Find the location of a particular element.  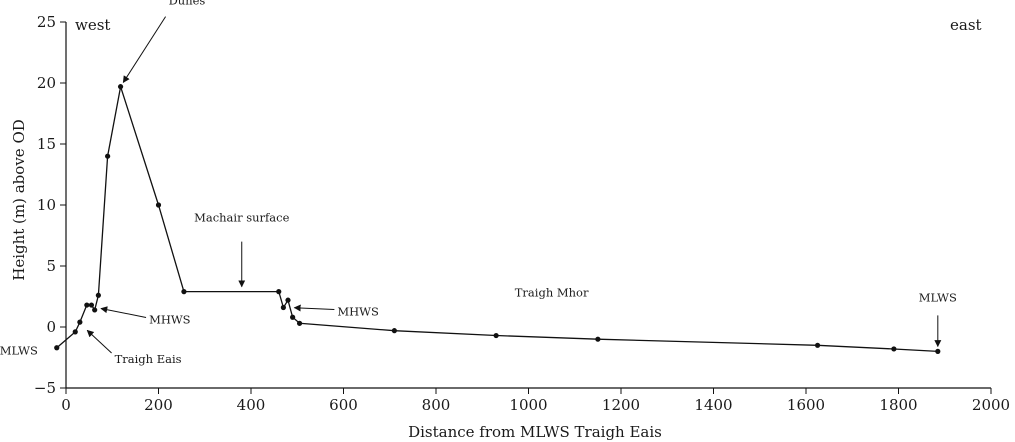

annotation-label: Machair surface is located at coordinates (242, 218).